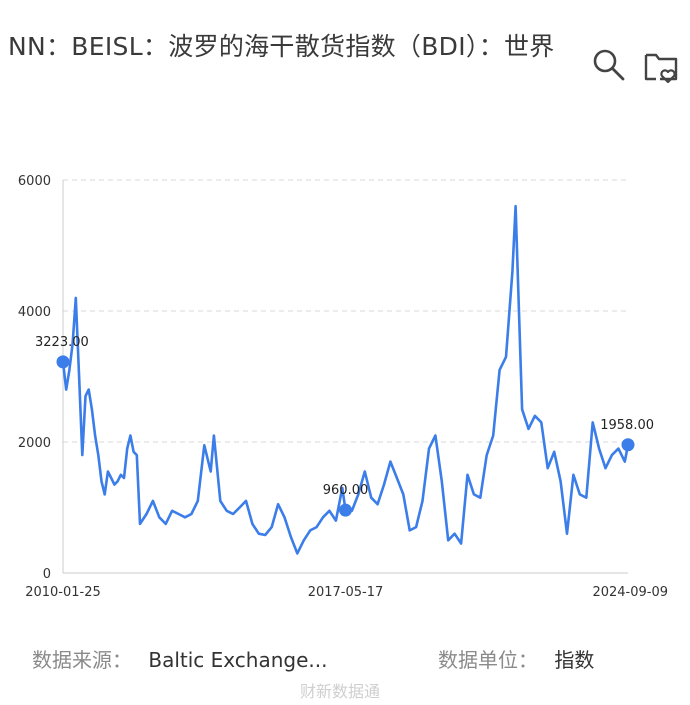  I want to click on unit-label: 数据单位：, so click(488, 660).